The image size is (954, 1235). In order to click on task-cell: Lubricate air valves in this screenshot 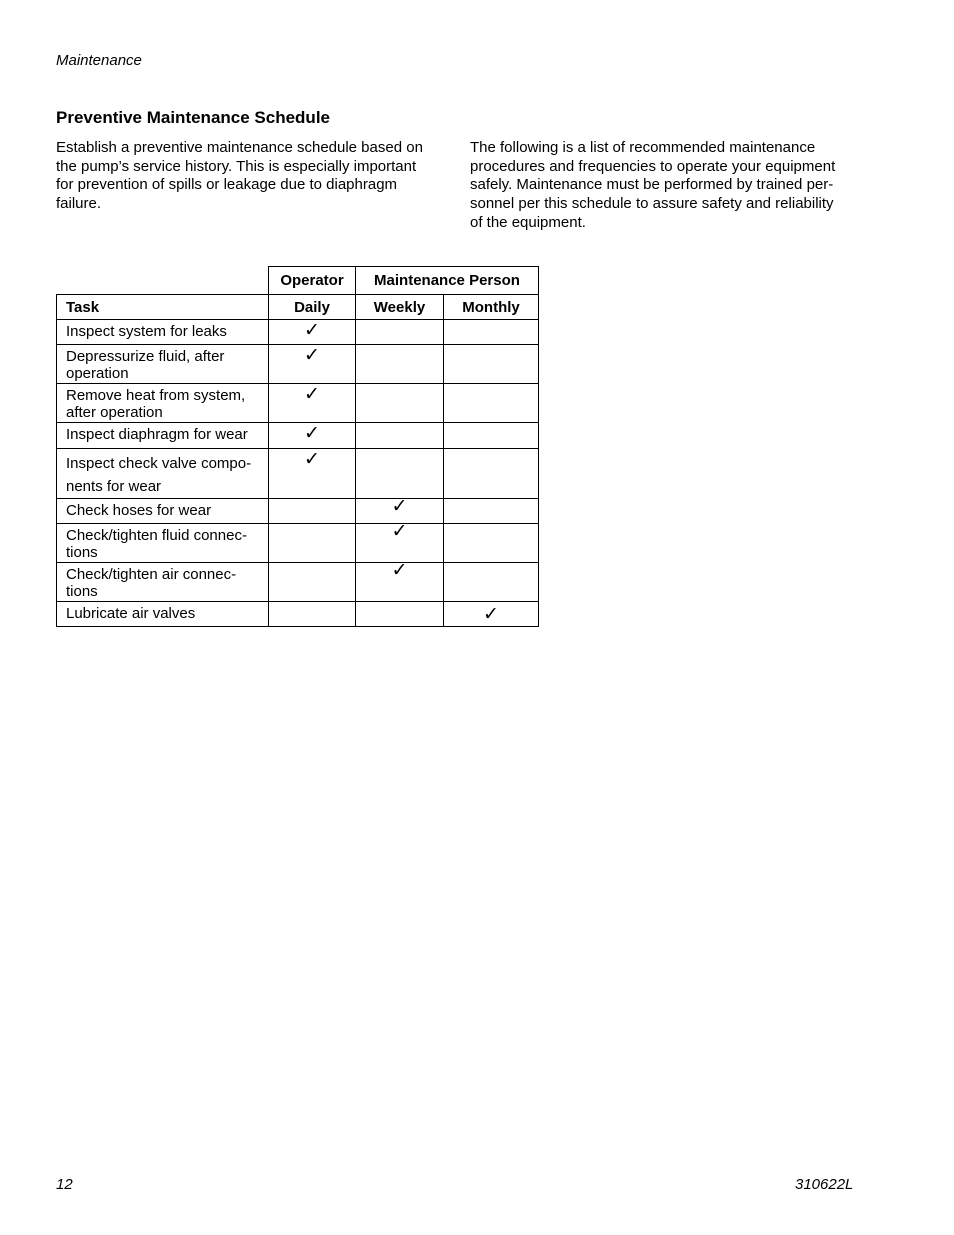, I will do `click(162, 614)`.